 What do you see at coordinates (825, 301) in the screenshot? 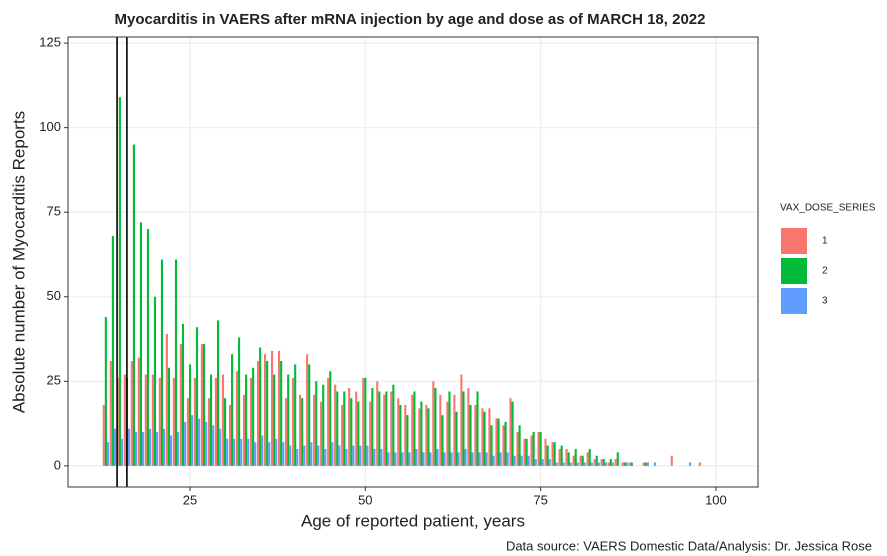
I see `legend-label: 3` at bounding box center [825, 301].